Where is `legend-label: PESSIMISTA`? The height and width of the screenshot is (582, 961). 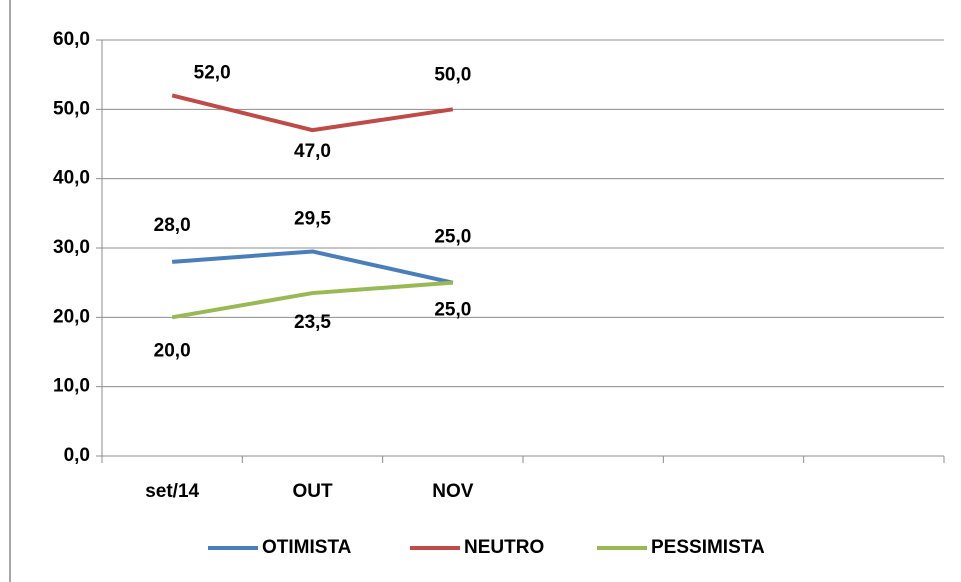 legend-label: PESSIMISTA is located at coordinates (708, 547).